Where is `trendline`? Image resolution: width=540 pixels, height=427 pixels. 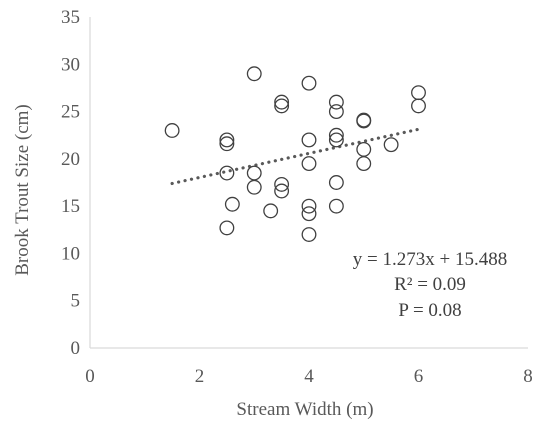
trendline is located at coordinates (295, 156).